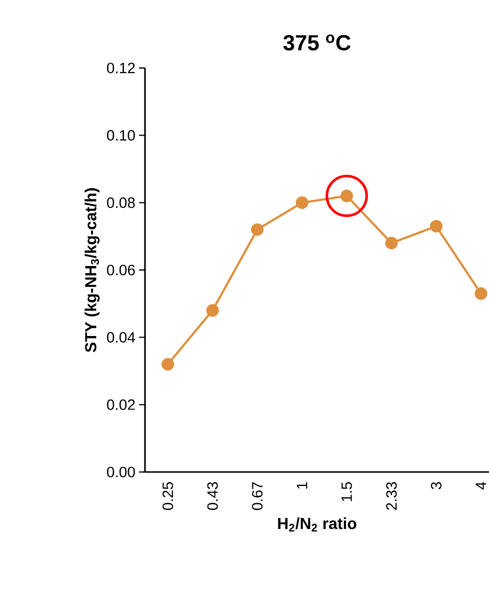 This screenshot has height=596, width=489. I want to click on x-tick-label: 4, so click(481, 486).